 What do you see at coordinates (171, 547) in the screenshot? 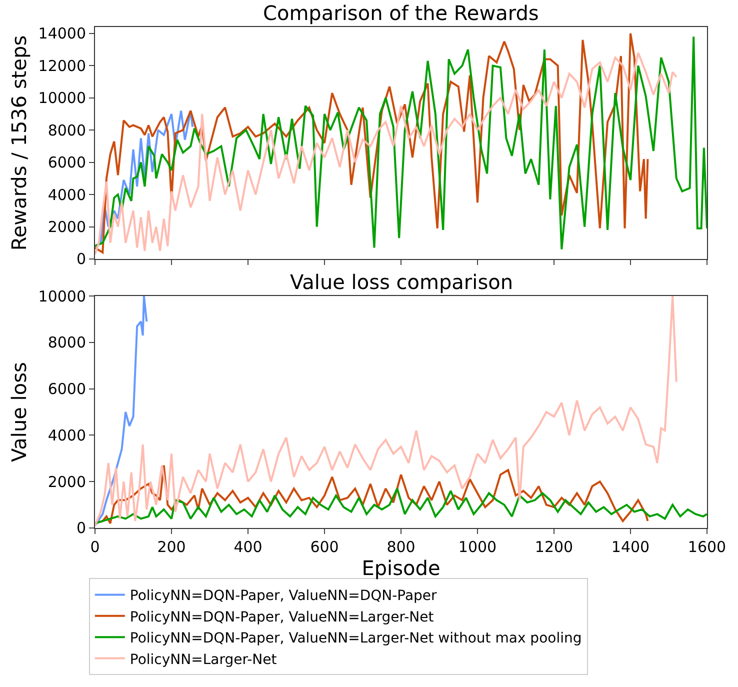
I see `x-tick-label: 200` at bounding box center [171, 547].